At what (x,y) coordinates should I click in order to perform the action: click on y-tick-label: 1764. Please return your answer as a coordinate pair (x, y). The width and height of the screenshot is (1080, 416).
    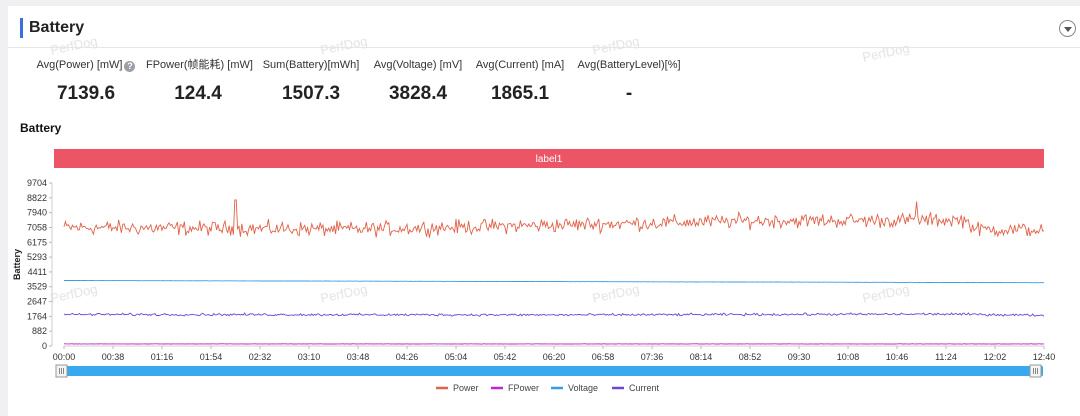
    Looking at the image, I should click on (37, 316).